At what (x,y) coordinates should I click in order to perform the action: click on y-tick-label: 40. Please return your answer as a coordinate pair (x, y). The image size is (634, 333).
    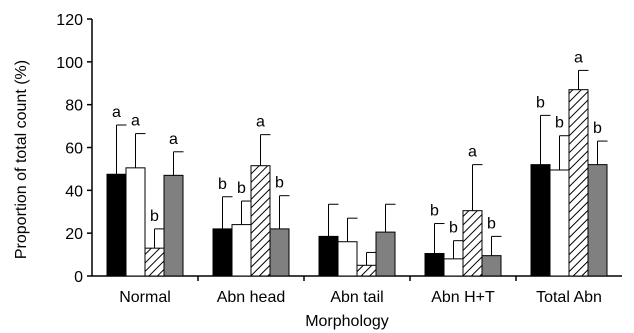
    Looking at the image, I should click on (74, 191).